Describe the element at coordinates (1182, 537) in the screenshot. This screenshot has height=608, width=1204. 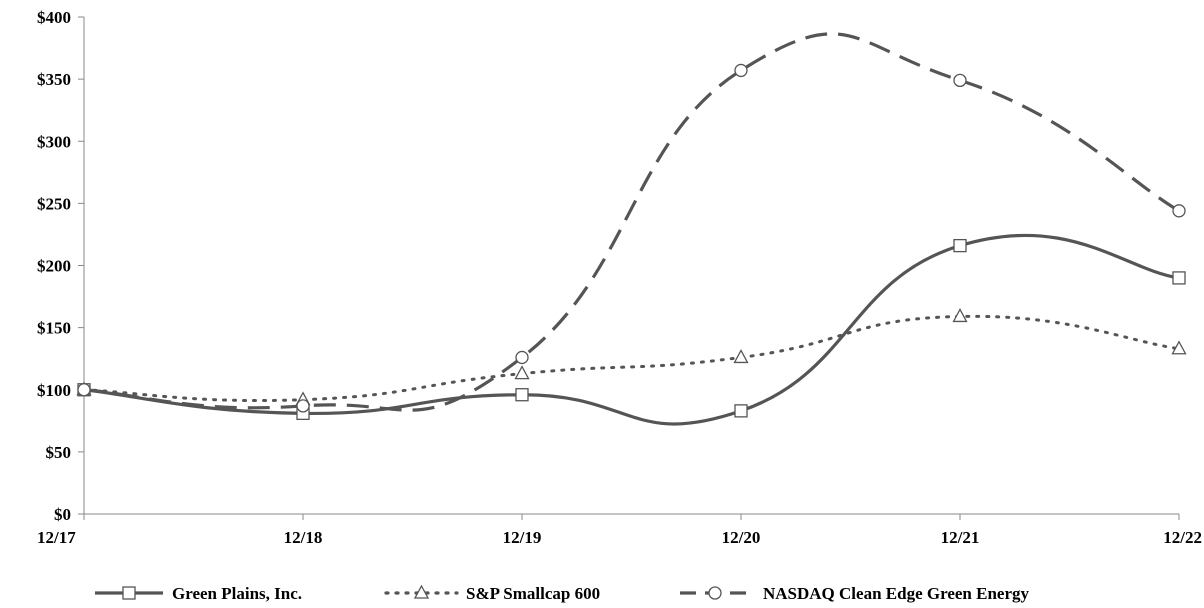
I see `x-tick-label: 12/22` at that location.